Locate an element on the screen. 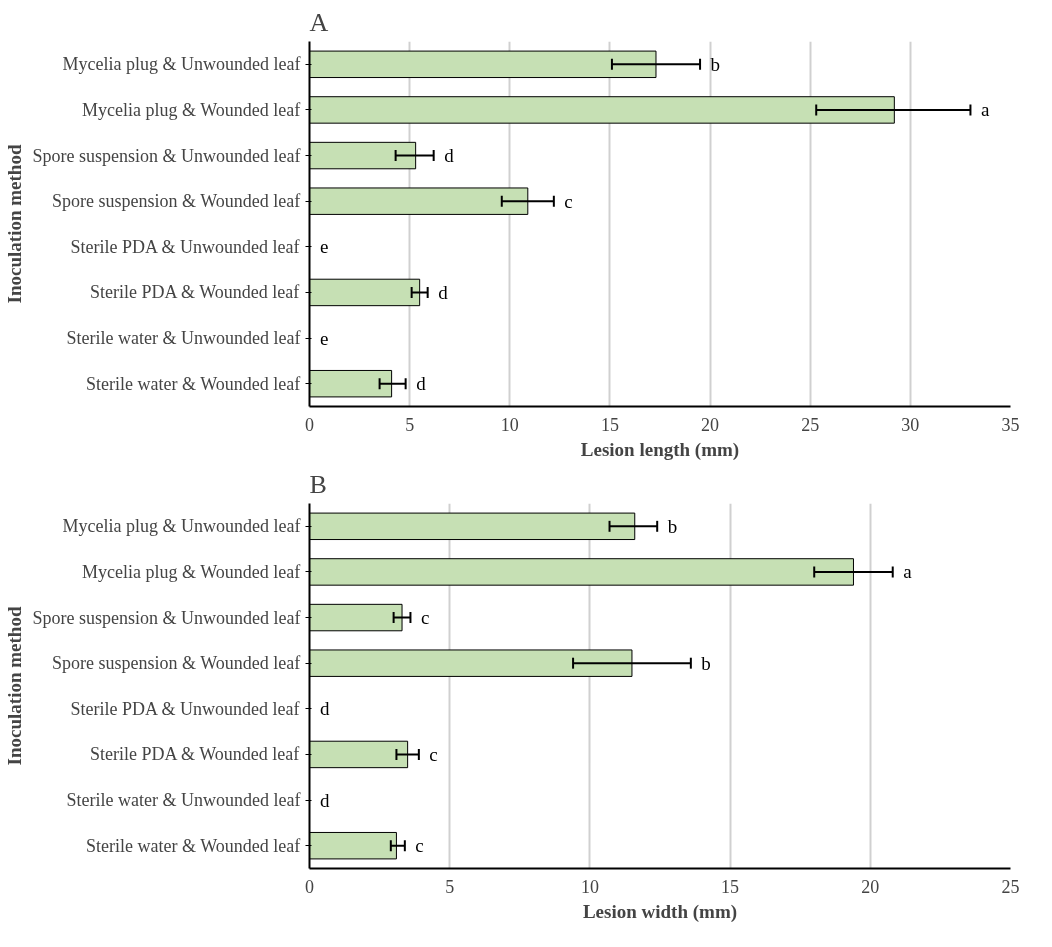 The width and height of the screenshot is (1052, 947). chart-title: B is located at coordinates (318, 484).